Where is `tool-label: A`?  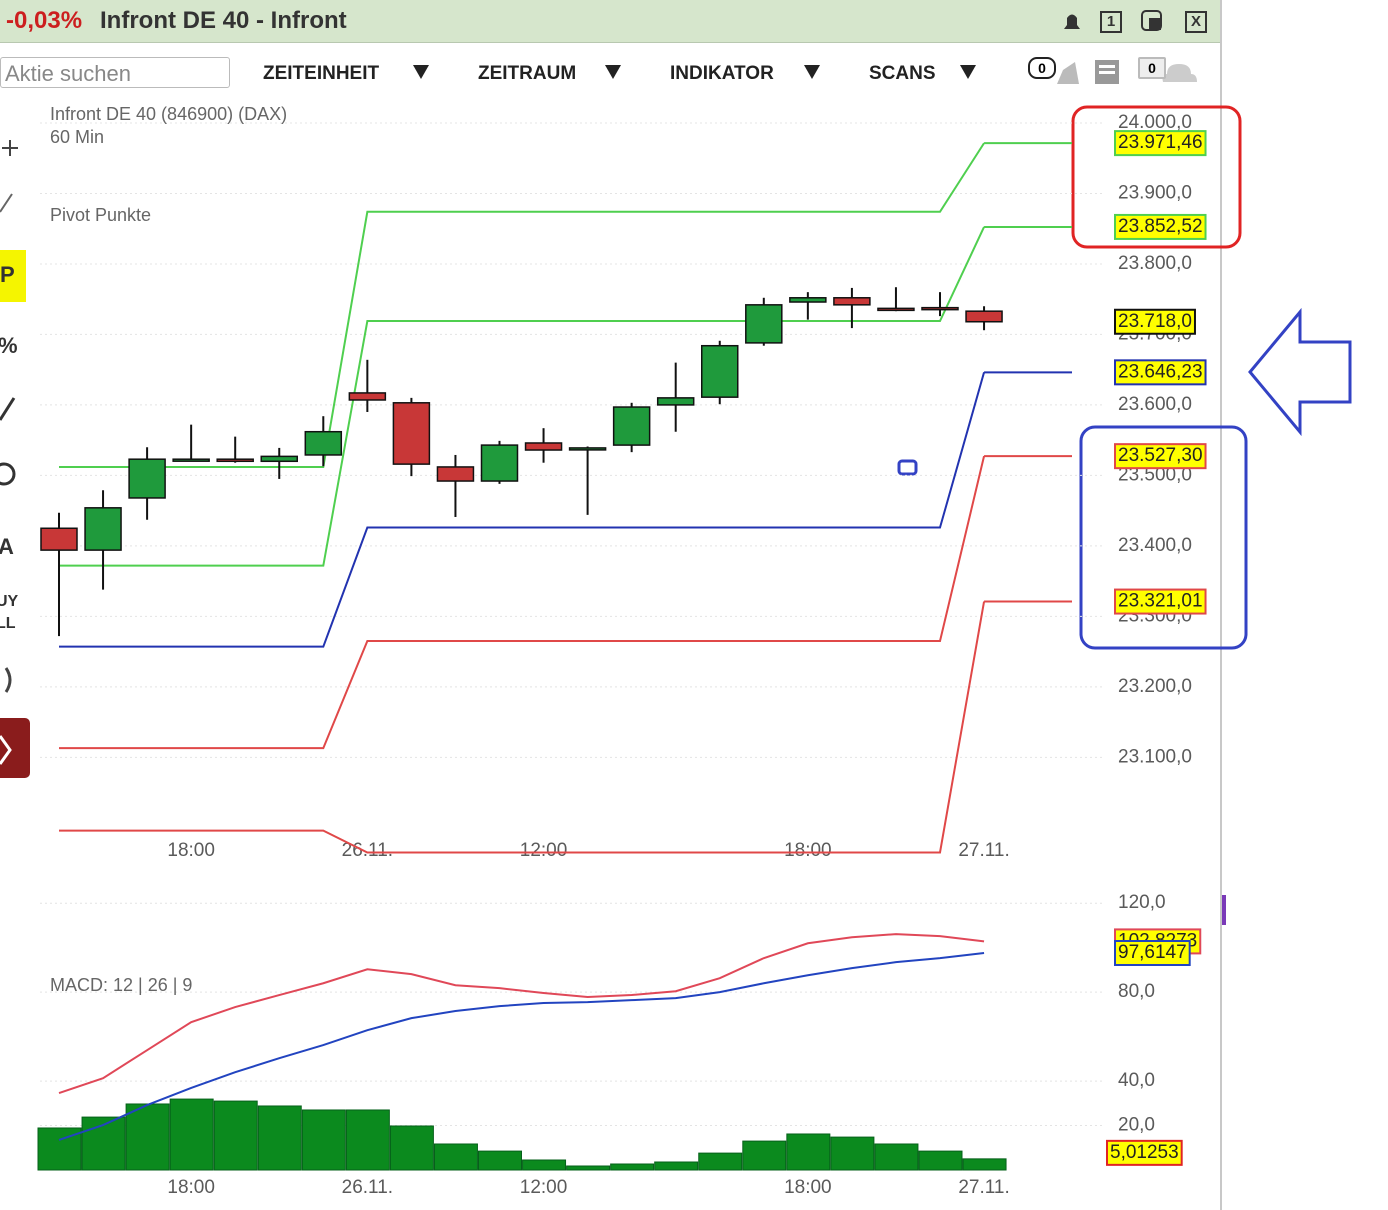 tool-label: A is located at coordinates (7, 546).